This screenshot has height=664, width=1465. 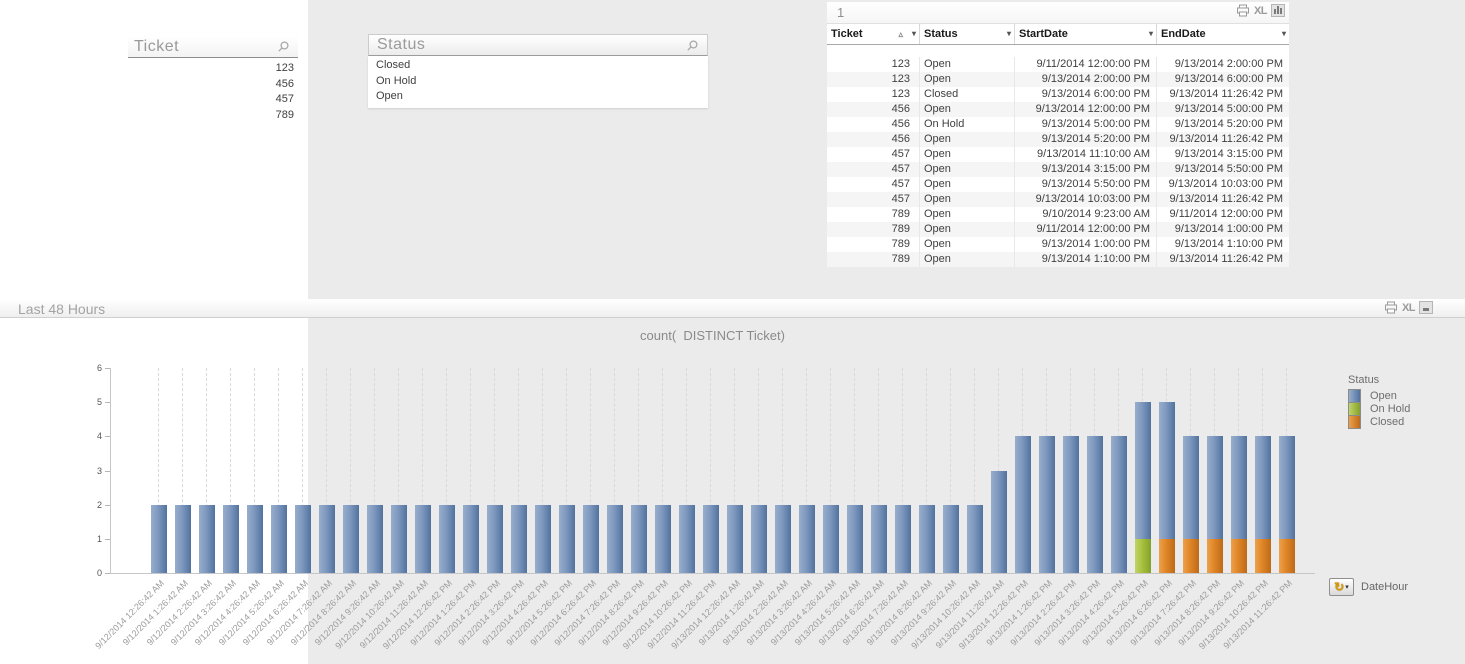 I want to click on table-cell: Closed, so click(x=967, y=94).